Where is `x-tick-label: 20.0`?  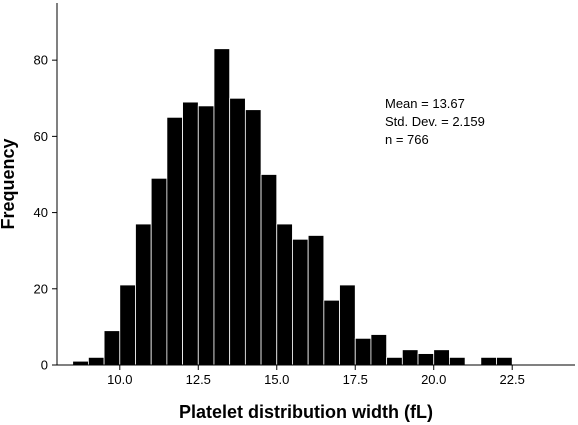
x-tick-label: 20.0 is located at coordinates (433, 379).